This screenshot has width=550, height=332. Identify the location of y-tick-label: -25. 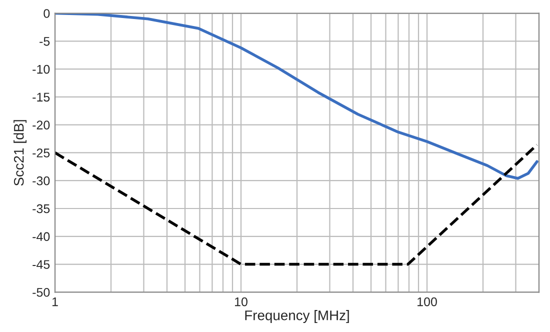
(41, 153).